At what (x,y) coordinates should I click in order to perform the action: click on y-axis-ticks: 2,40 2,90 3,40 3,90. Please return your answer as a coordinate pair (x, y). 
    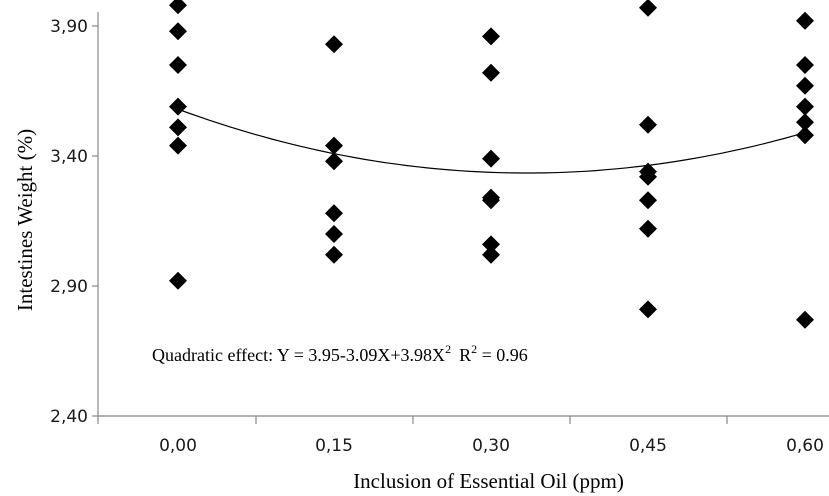
    Looking at the image, I should click on (74, 222).